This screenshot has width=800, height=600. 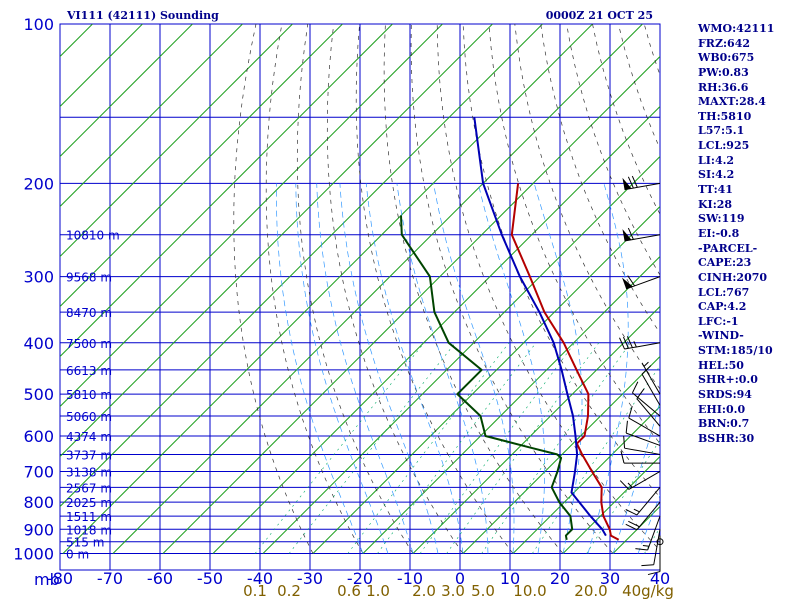 I want to click on calm-circle, so click(x=660, y=542).